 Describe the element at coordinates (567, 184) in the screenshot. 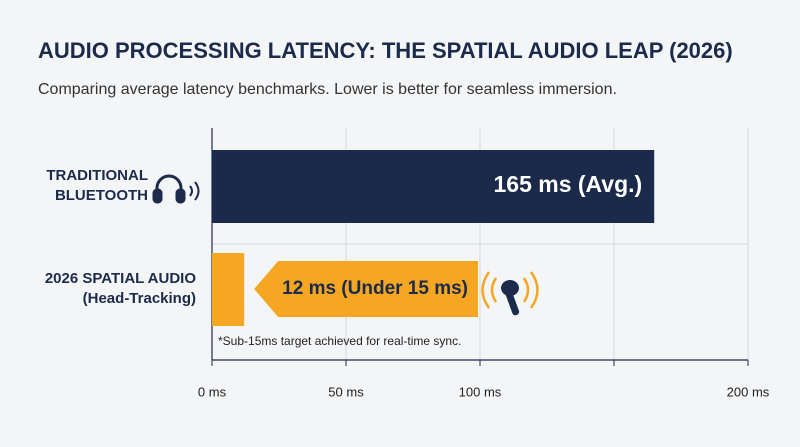

I see `value-label: 165 ms (Avg.)` at that location.